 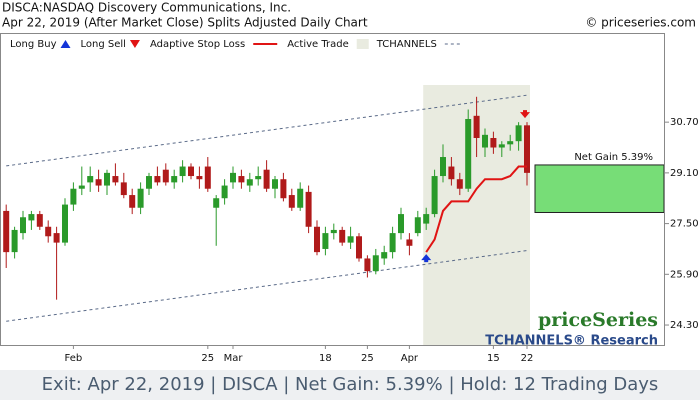 I want to click on x-tick-label: 22, so click(x=527, y=358).